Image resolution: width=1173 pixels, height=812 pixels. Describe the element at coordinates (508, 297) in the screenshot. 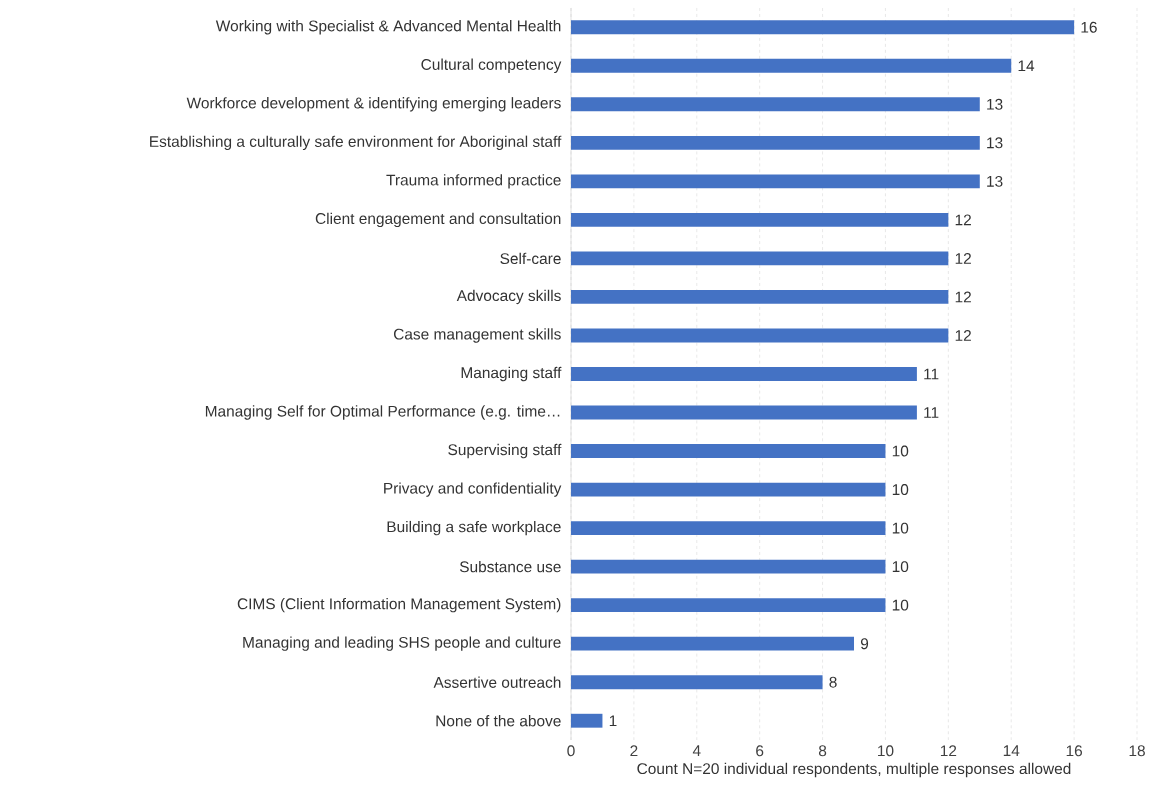

I see `y-tick-label: Advocacy skills` at that location.